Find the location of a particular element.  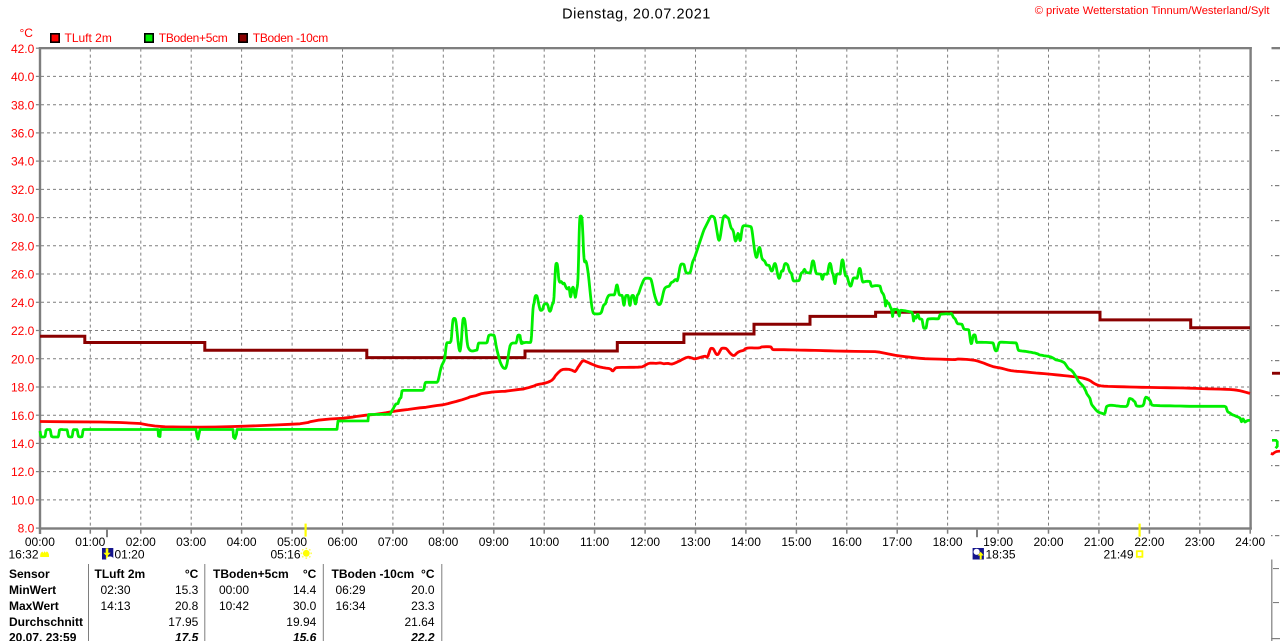

svg-text: Durchschnitt is located at coordinates (46, 622).